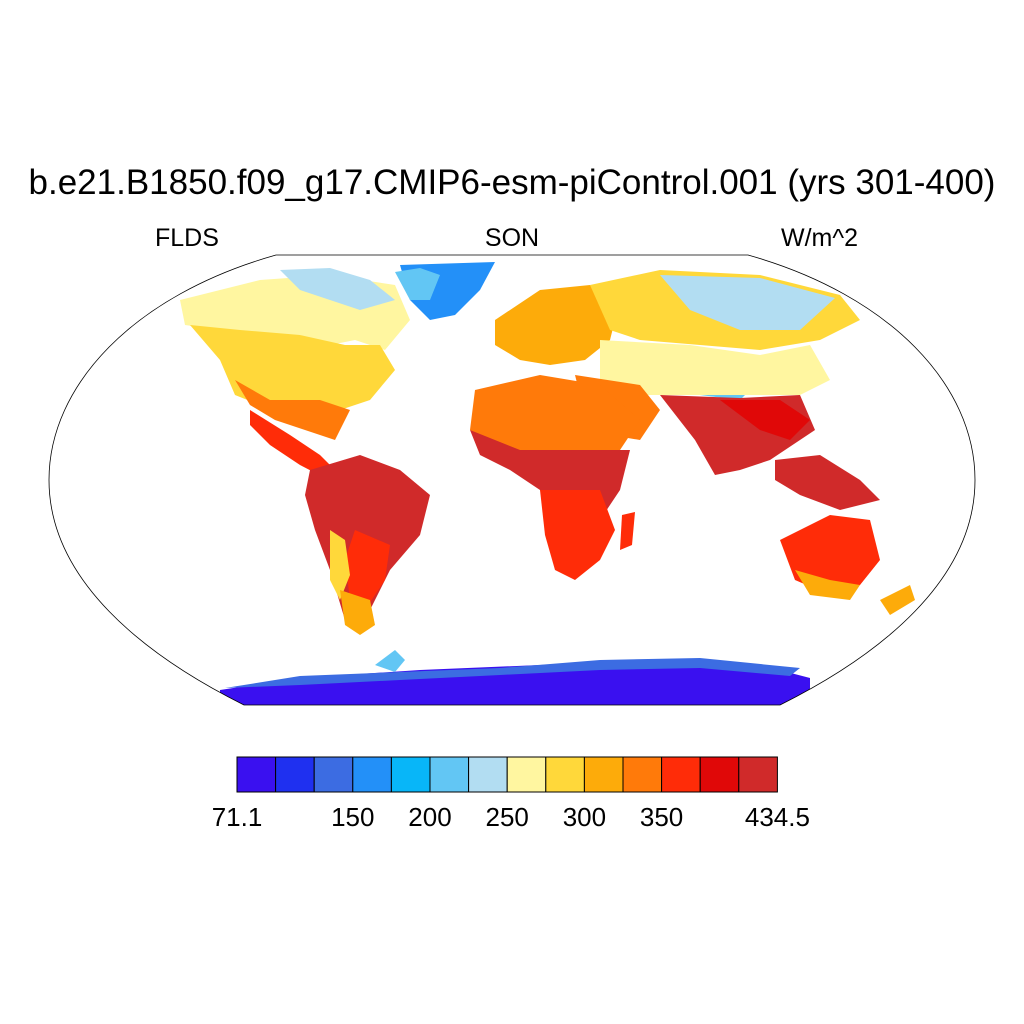  What do you see at coordinates (577, 535) in the screenshot?
I see `africa-south` at bounding box center [577, 535].